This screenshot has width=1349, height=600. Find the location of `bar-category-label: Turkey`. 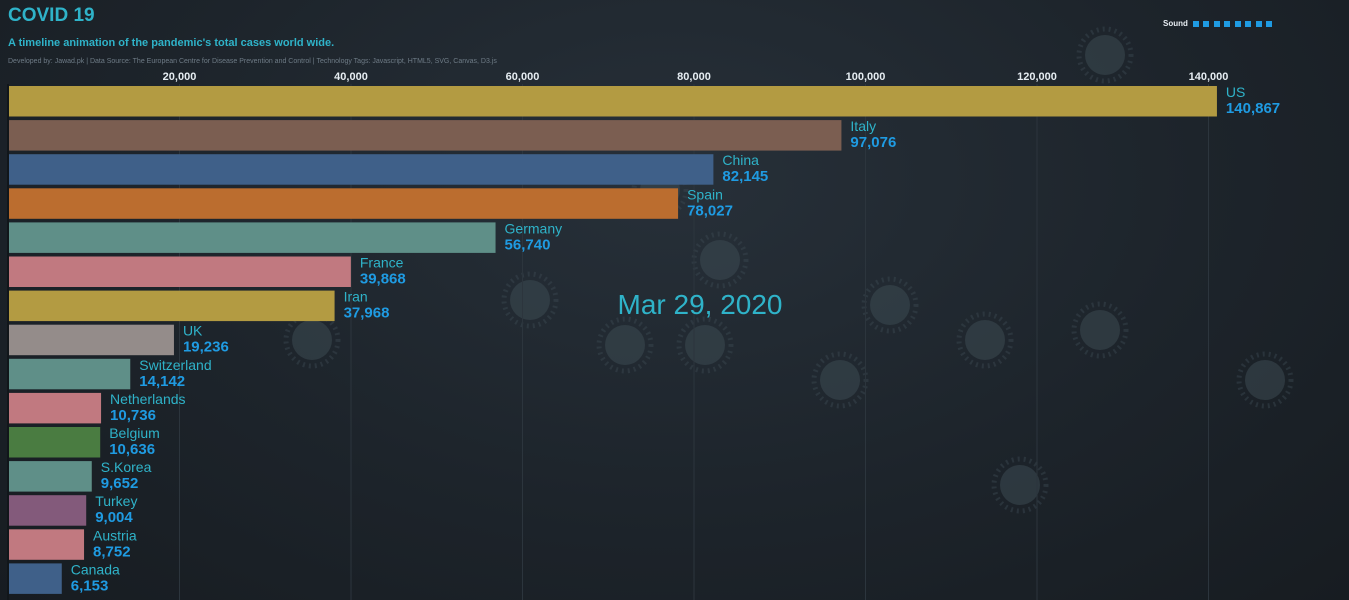

bar-category-label: Turkey is located at coordinates (116, 501).